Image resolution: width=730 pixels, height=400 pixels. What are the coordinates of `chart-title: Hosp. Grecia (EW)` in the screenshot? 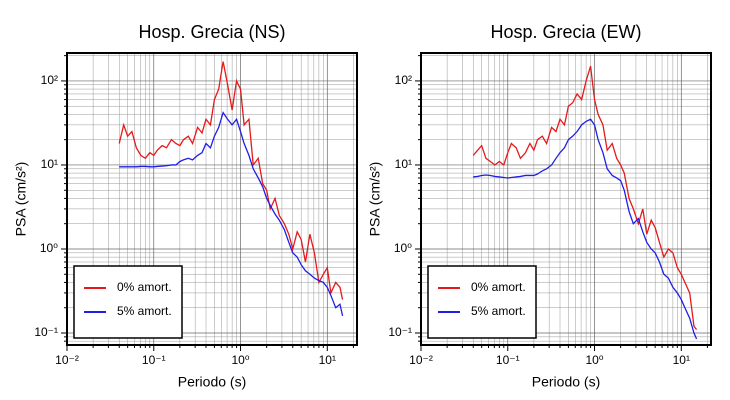 It's located at (565, 32).